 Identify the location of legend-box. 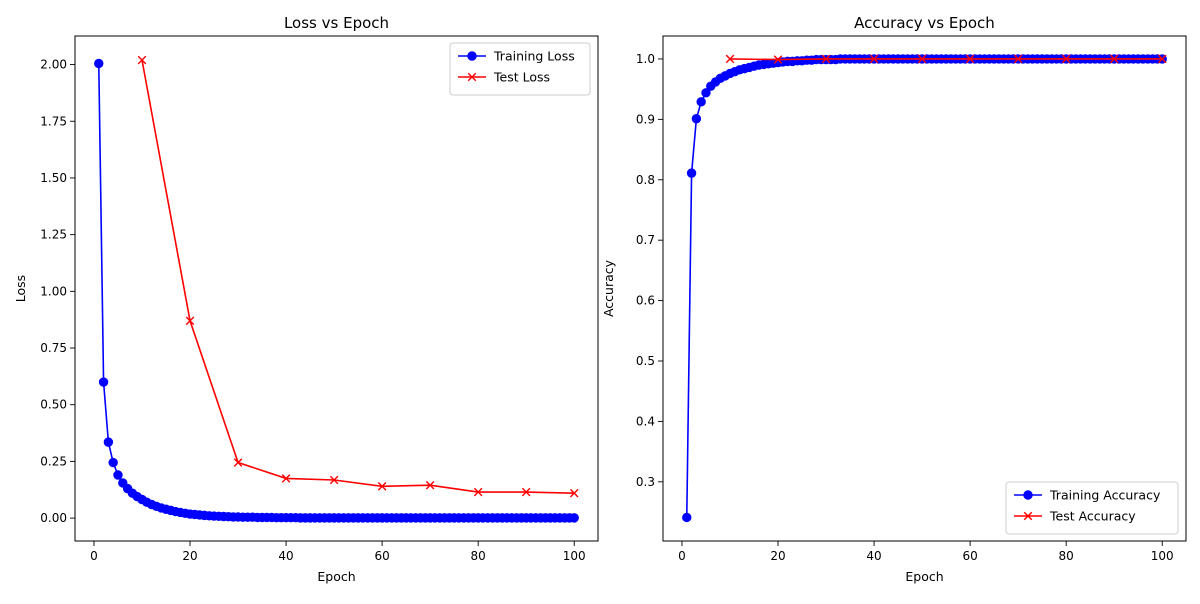
(1092, 508).